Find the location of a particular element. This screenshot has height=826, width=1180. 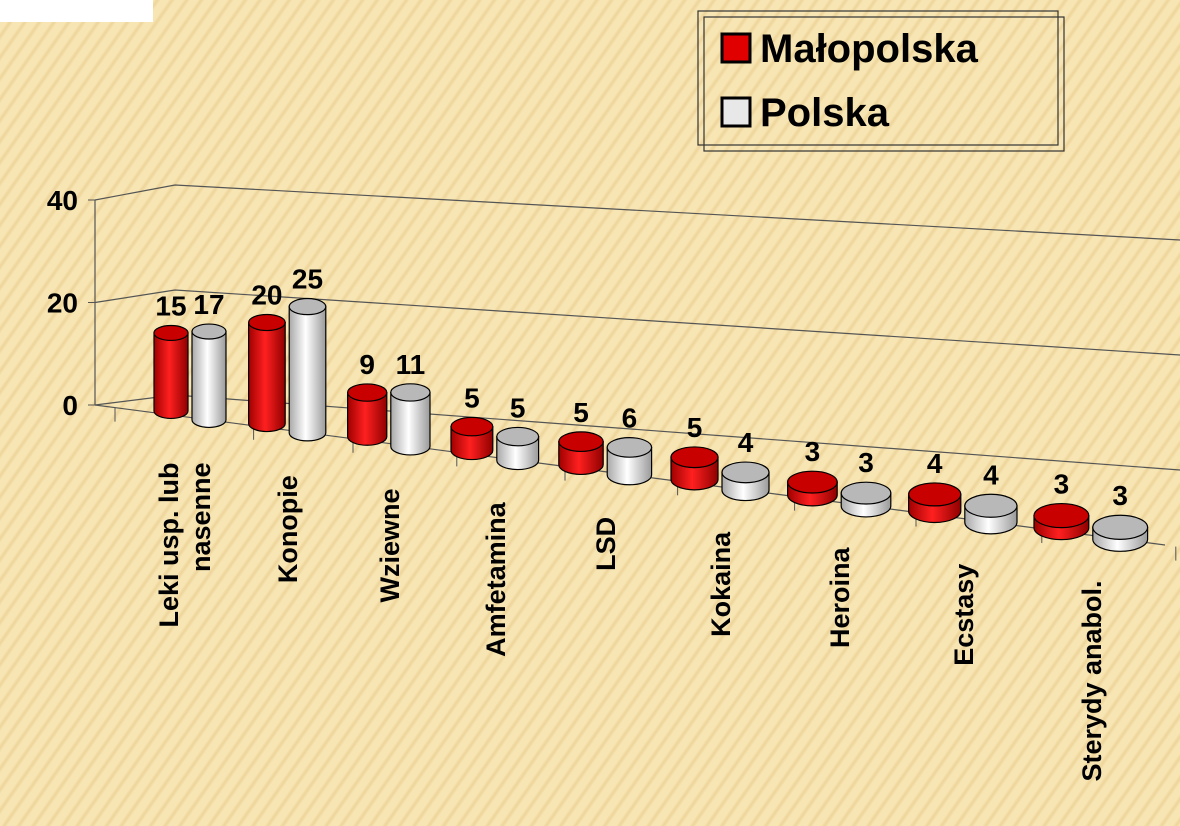

x-tick-label: Amfetamina is located at coordinates (496, 579).